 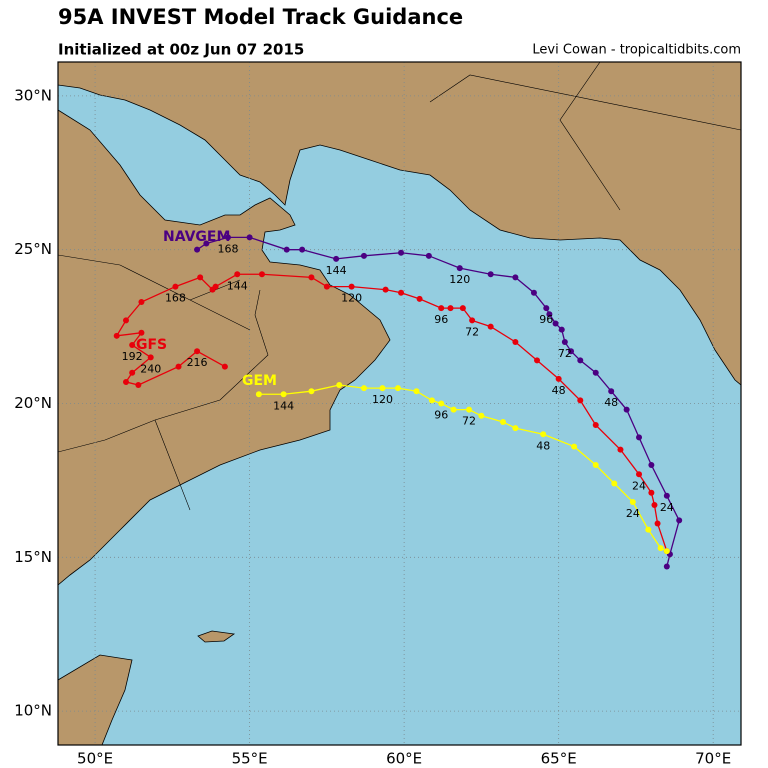 What do you see at coordinates (150, 368) in the screenshot?
I see `hour-label: 240` at bounding box center [150, 368].